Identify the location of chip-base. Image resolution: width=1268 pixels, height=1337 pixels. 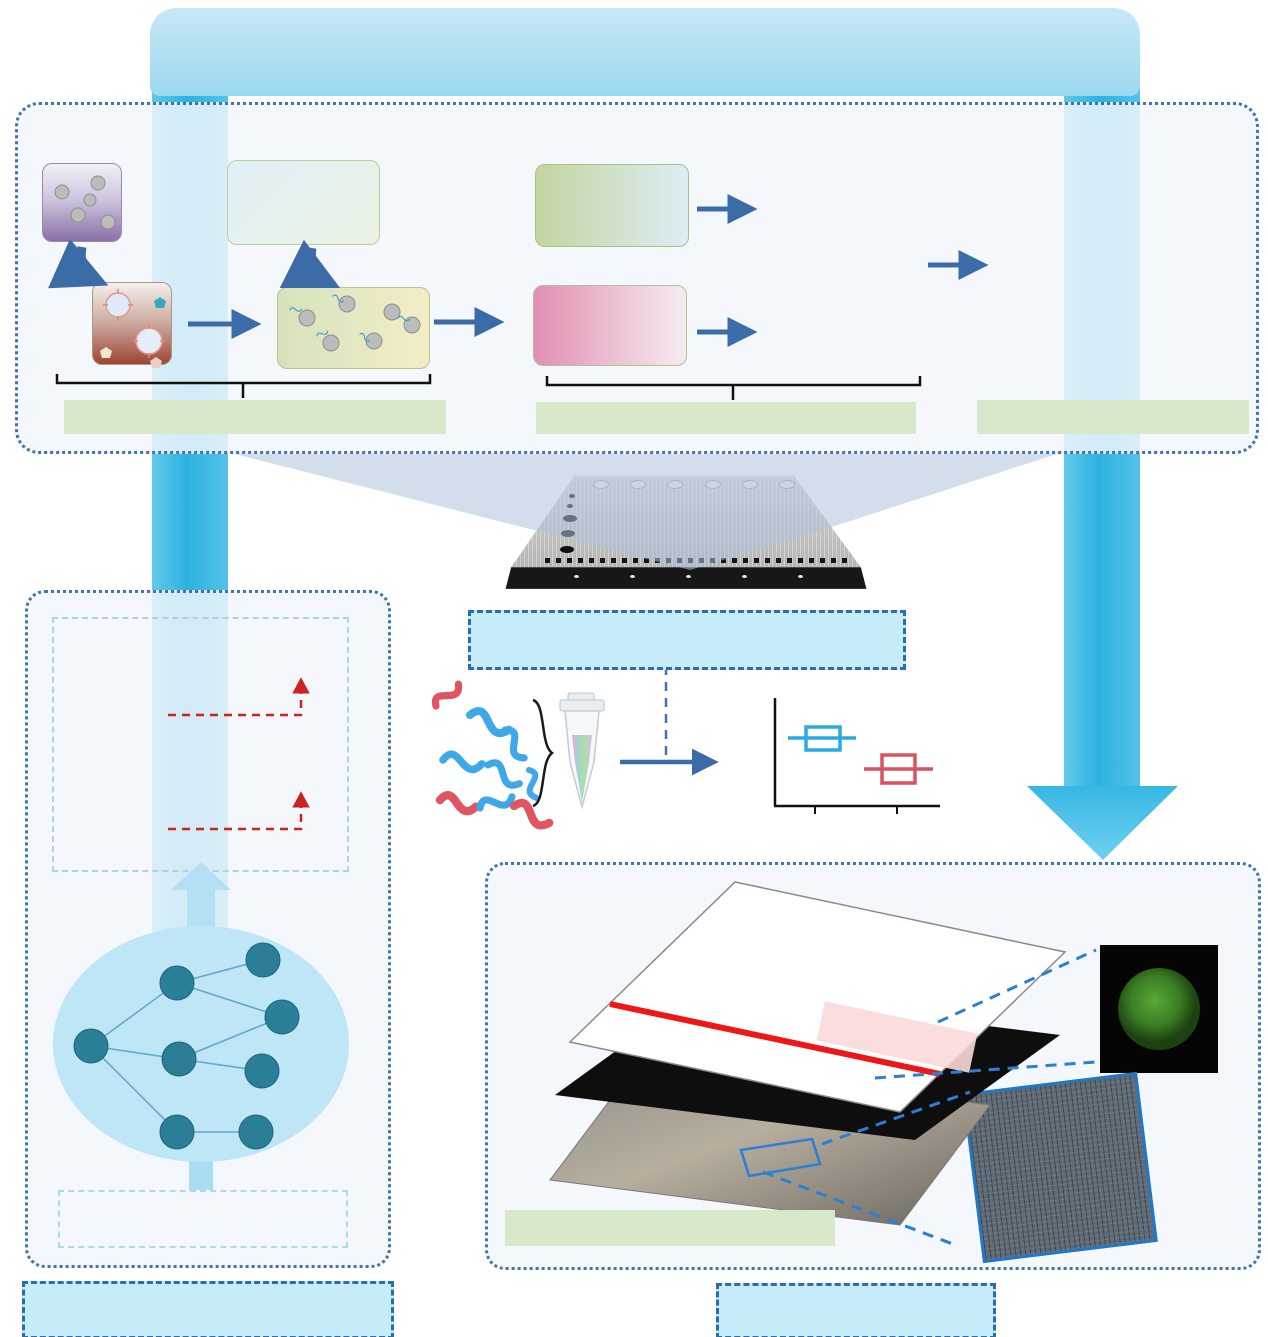
(686, 578).